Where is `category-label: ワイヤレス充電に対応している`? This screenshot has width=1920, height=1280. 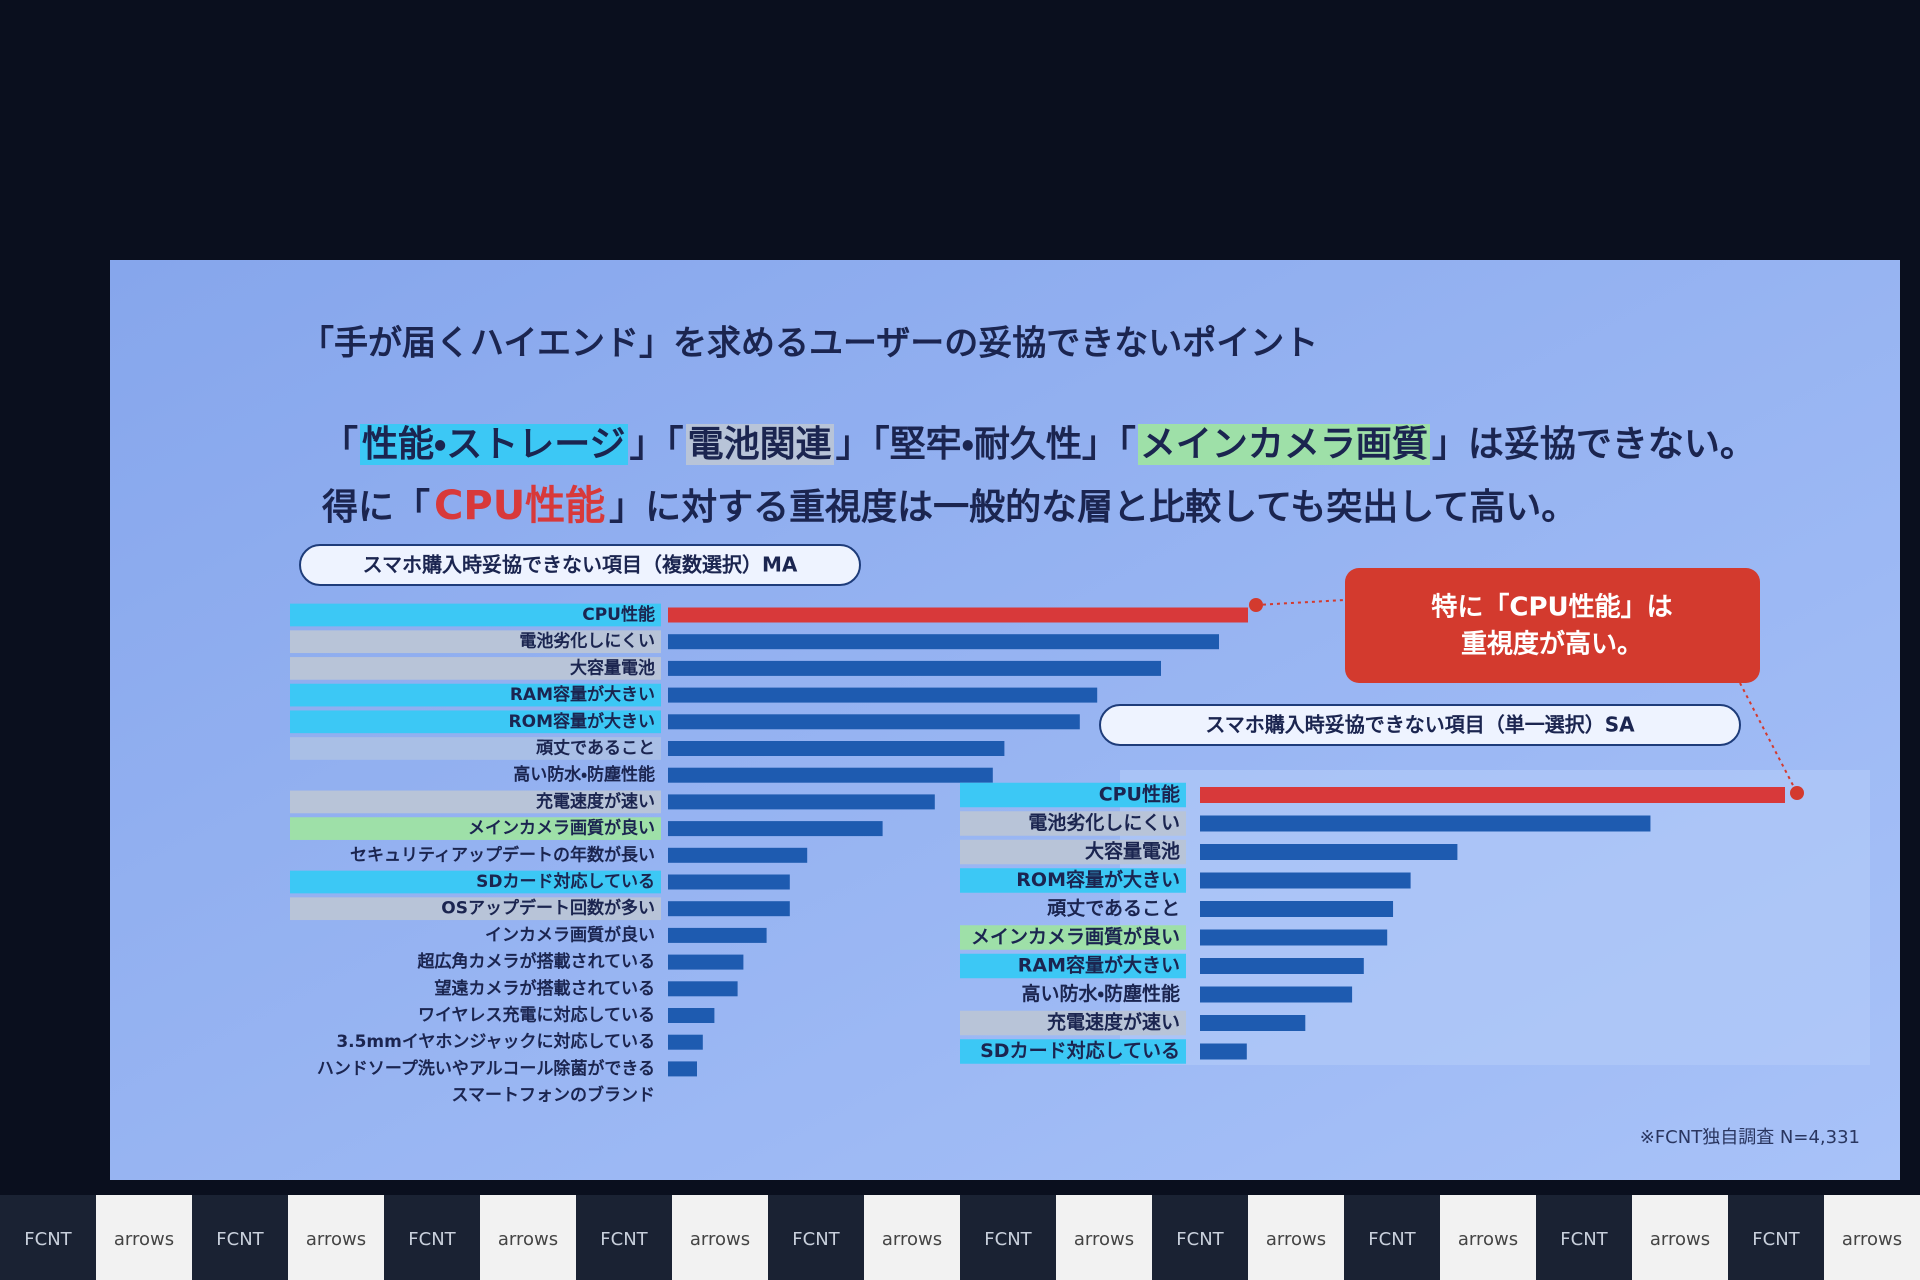 category-label: ワイヤレス充電に対応している is located at coordinates (536, 1015).